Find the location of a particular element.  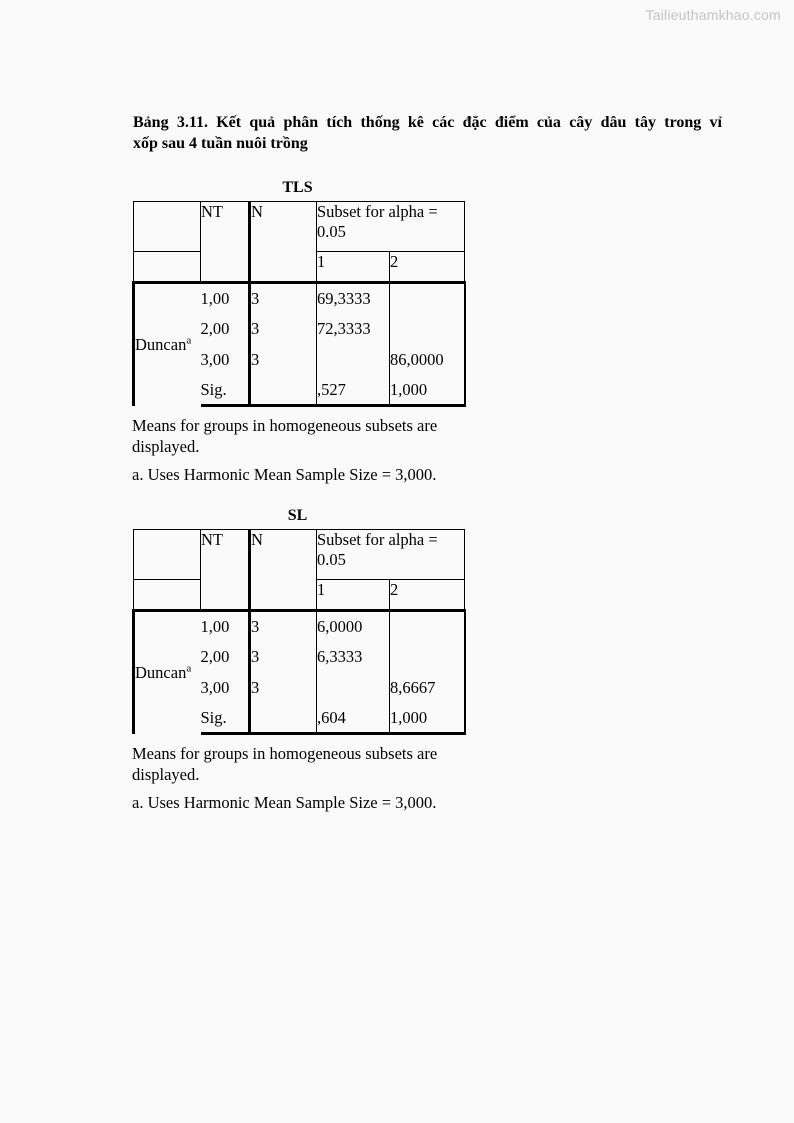

table-row: Duncana 1,00 3 6,0000 is located at coordinates (299, 671).